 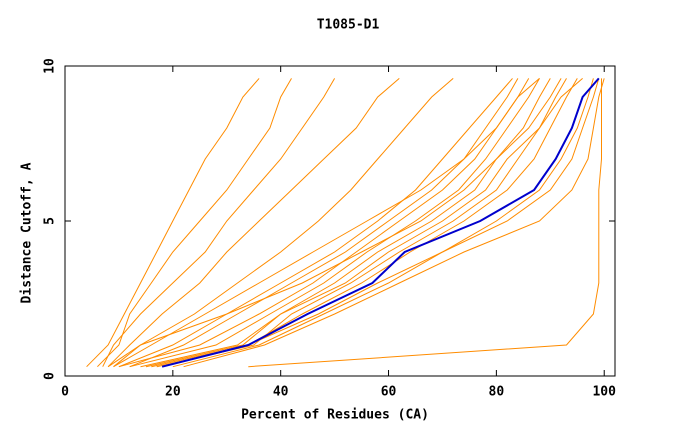 I want to click on x-tick-label: 60, so click(x=389, y=392).